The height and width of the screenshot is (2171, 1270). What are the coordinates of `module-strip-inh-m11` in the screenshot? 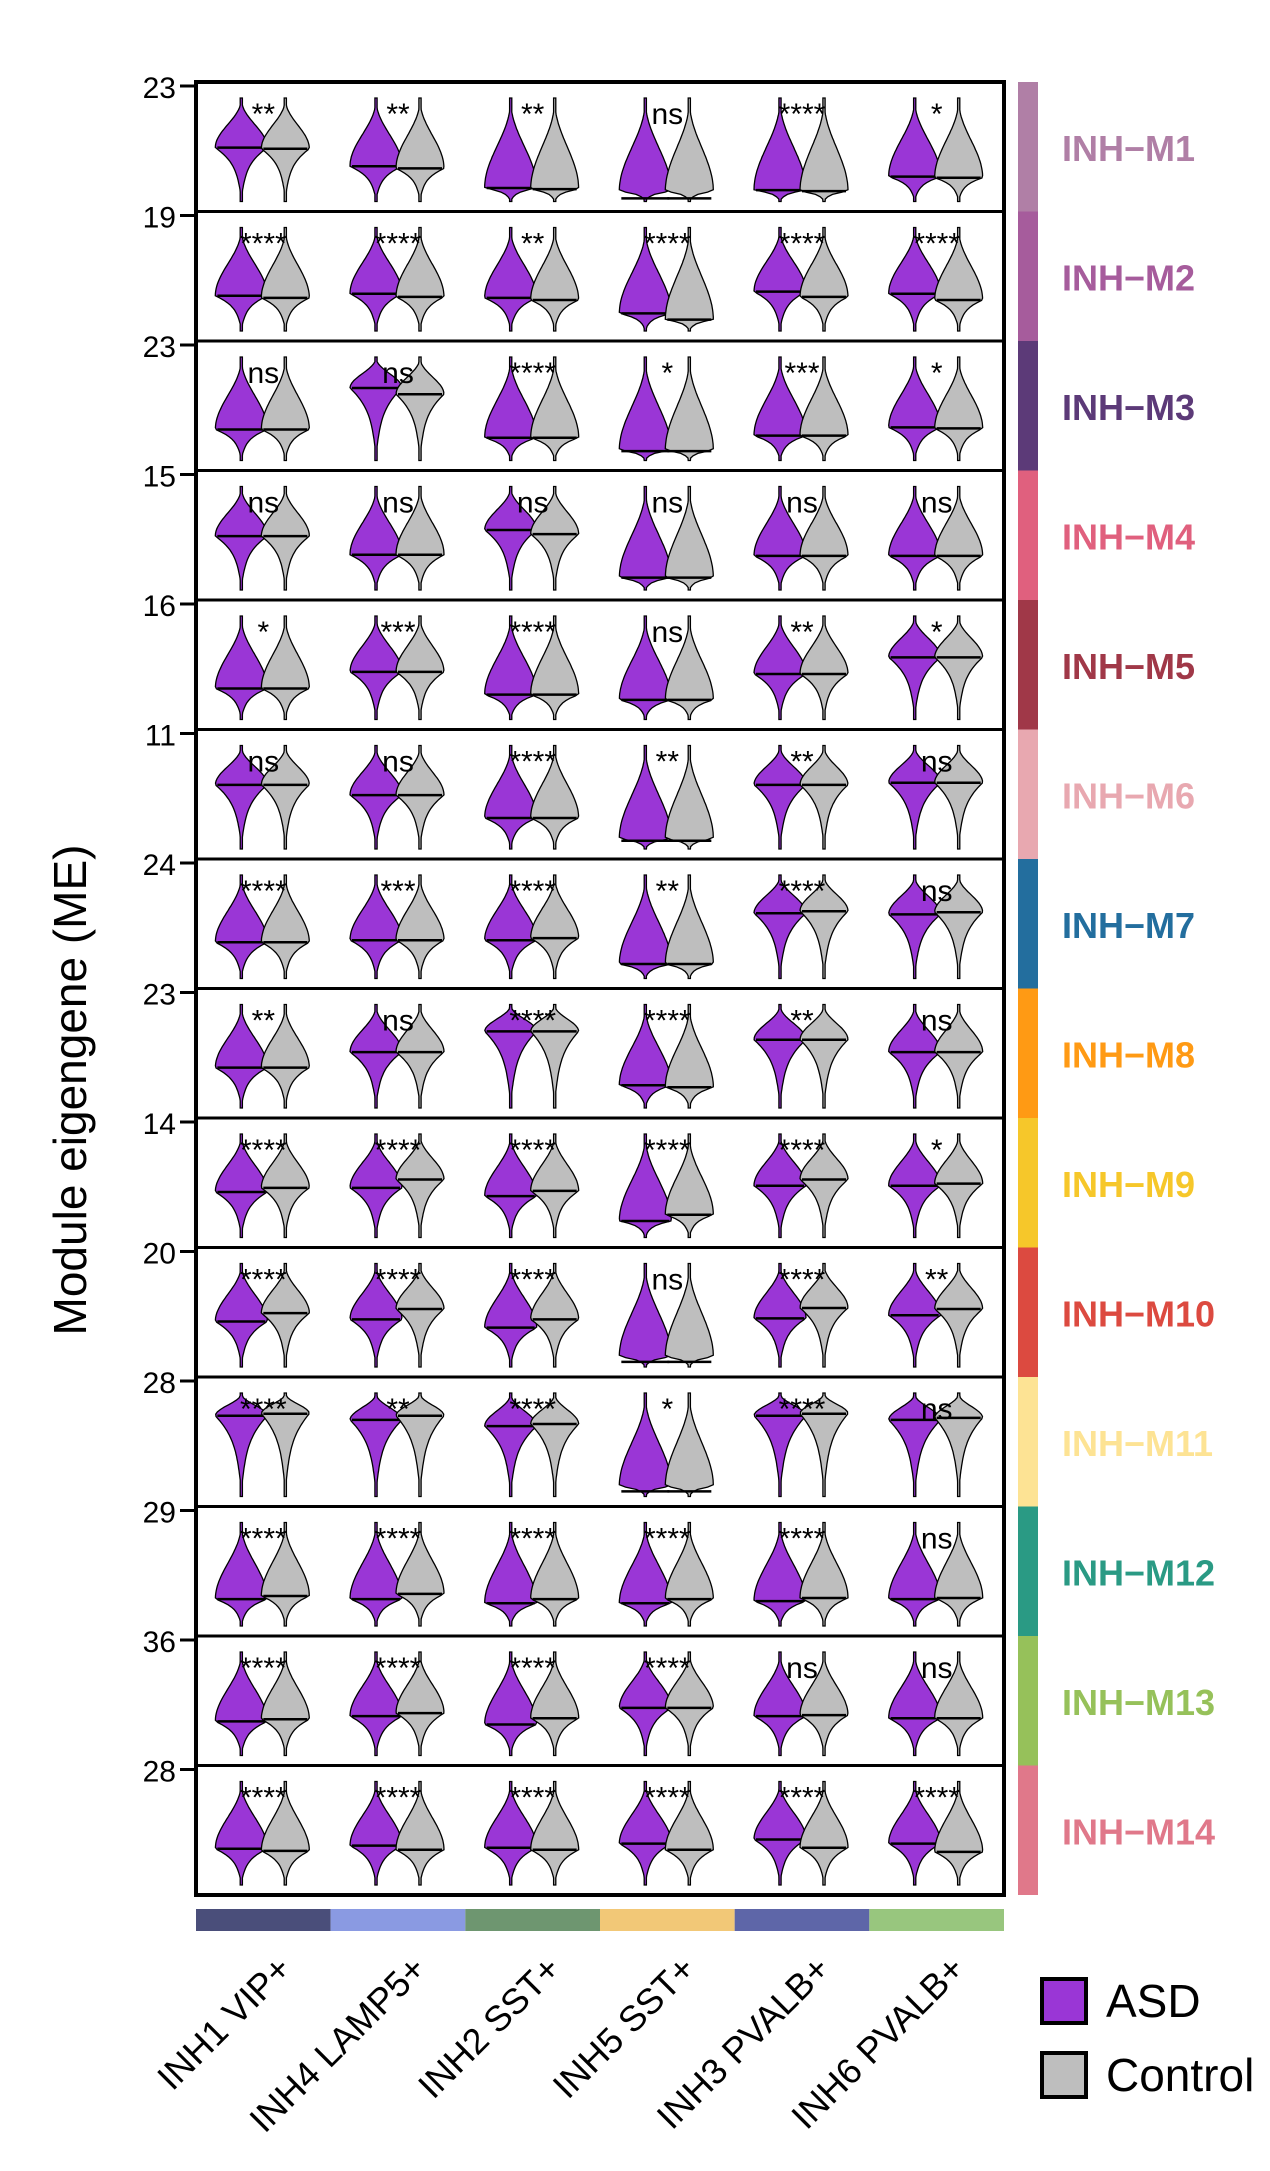 It's located at (1028, 1442).